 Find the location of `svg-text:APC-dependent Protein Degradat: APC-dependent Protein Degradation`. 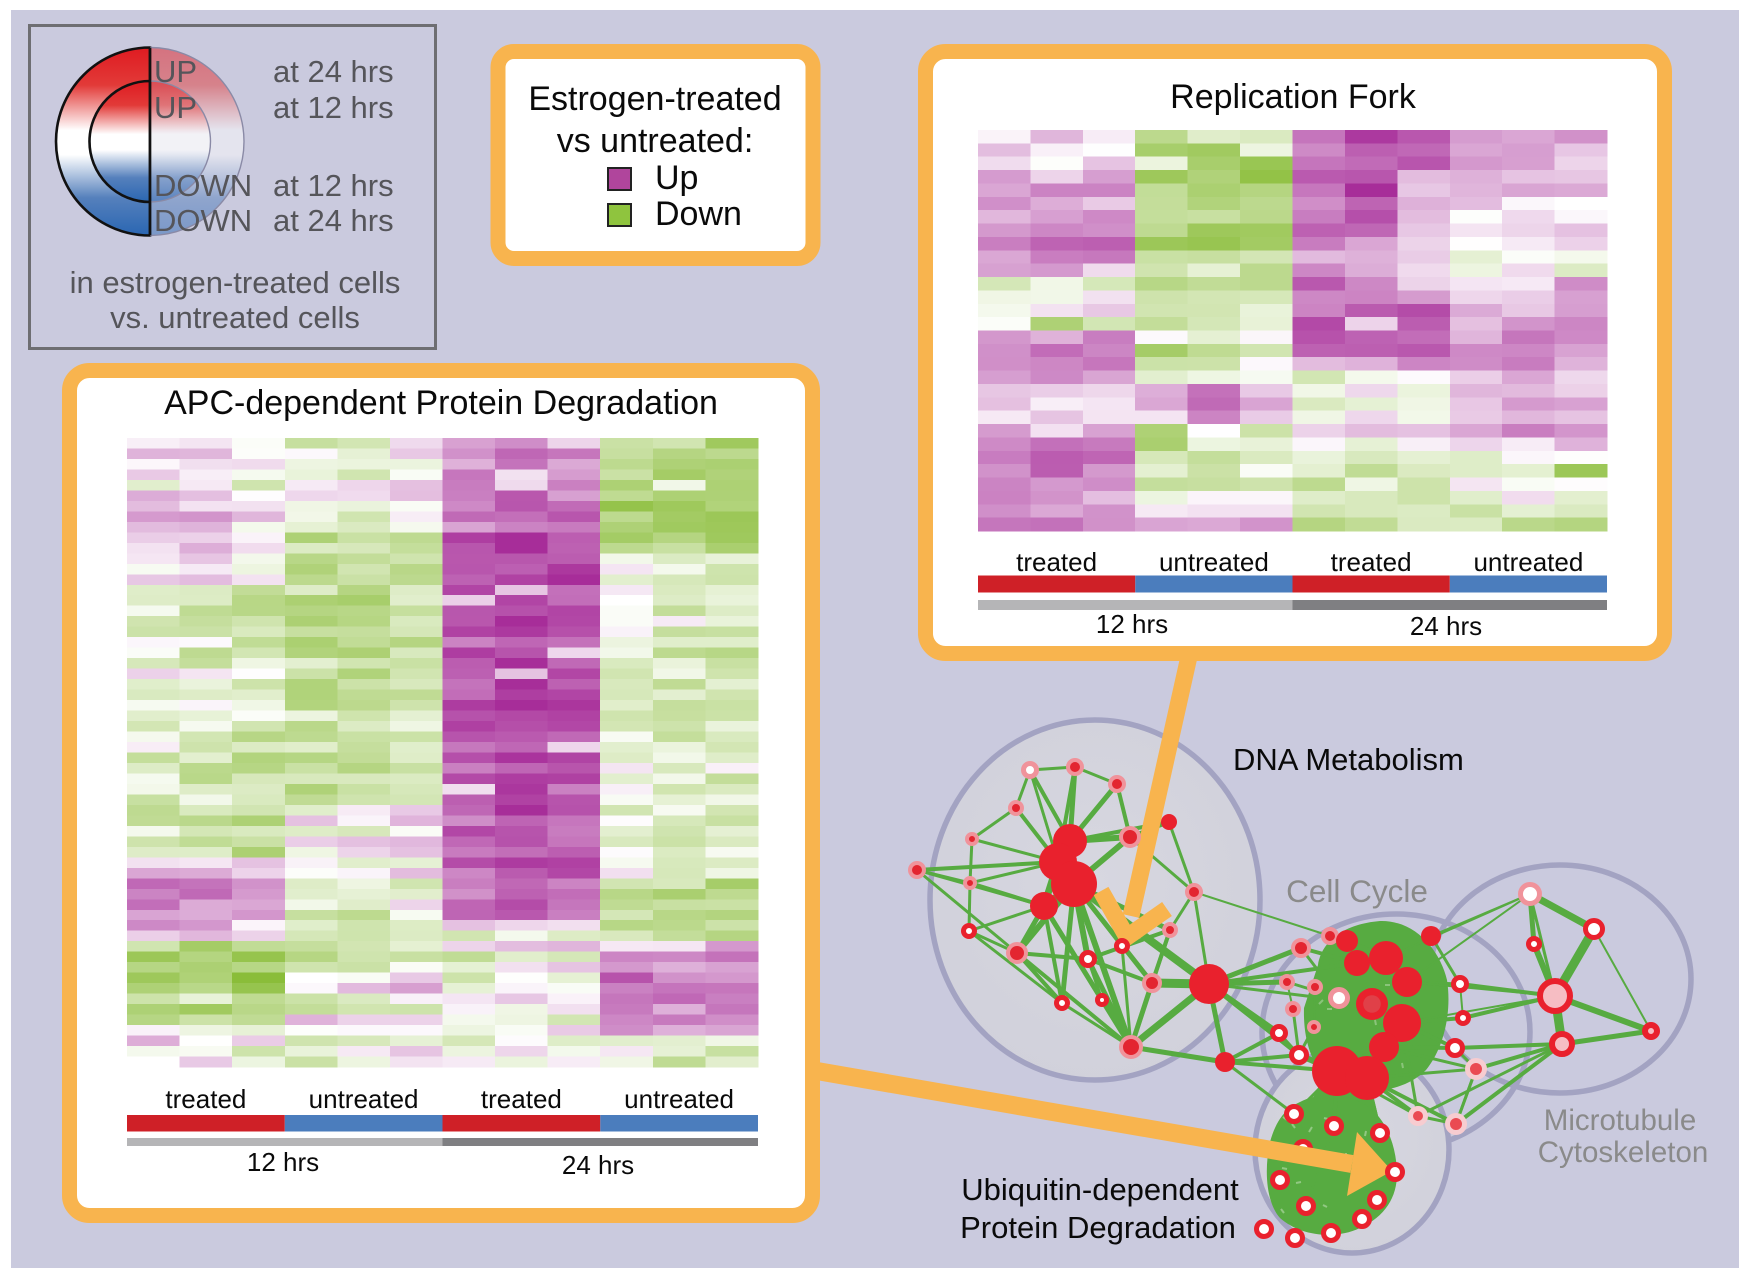

svg-text:APC-dependent Protein Degradat: APC-dependent Protein Degradation is located at coordinates (441, 403).